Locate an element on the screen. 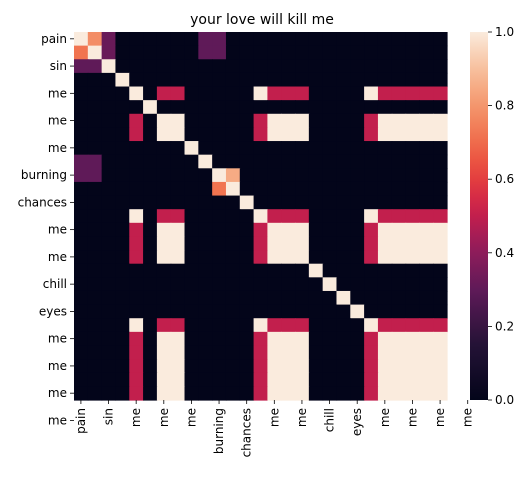 Image resolution: width=529 pixels, height=478 pixels. colorbar is located at coordinates (479, 216).